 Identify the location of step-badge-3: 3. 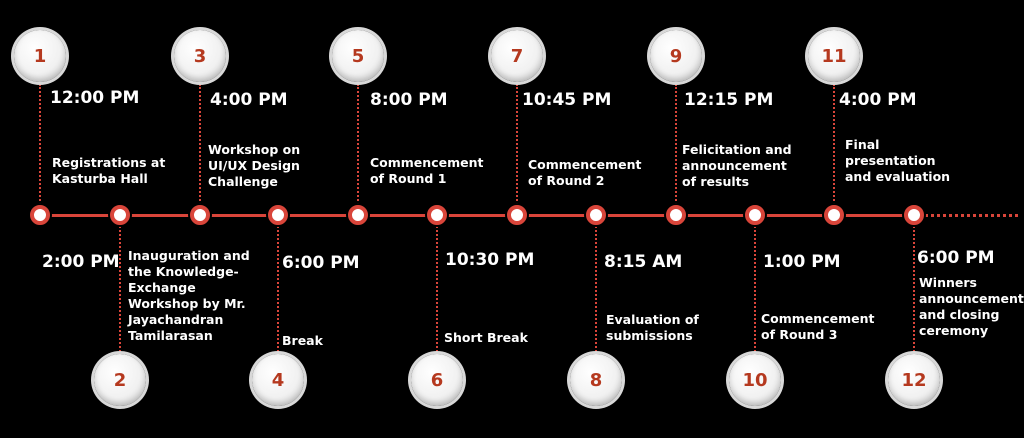
(200, 56).